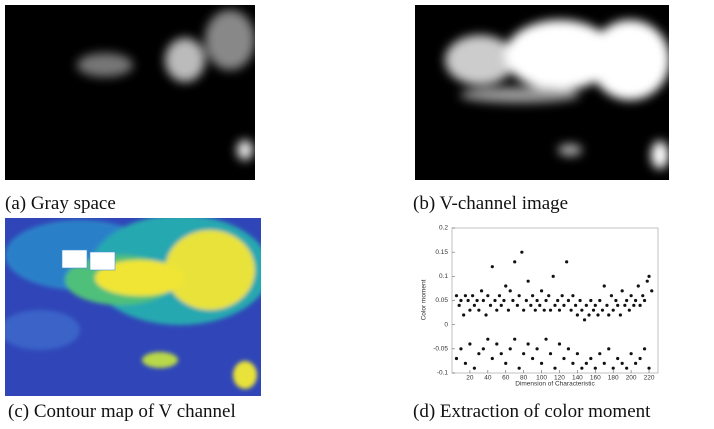 Image resolution: width=714 pixels, height=429 pixels. Describe the element at coordinates (631, 378) in the screenshot. I see `x-tick-label: 200` at that location.